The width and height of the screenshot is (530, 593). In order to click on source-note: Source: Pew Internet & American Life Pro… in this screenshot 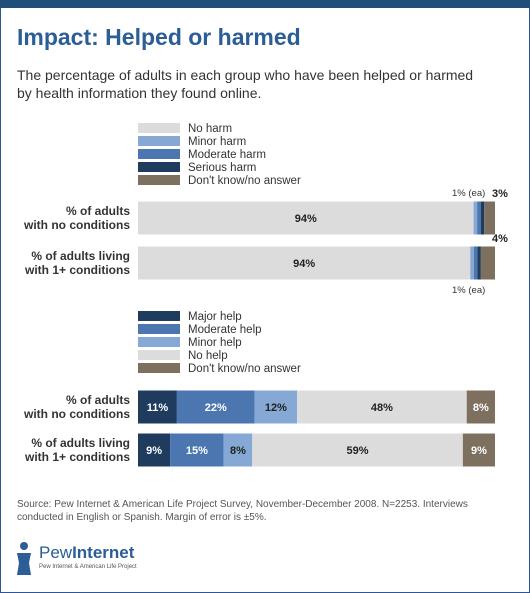, I will do `click(242, 511)`.